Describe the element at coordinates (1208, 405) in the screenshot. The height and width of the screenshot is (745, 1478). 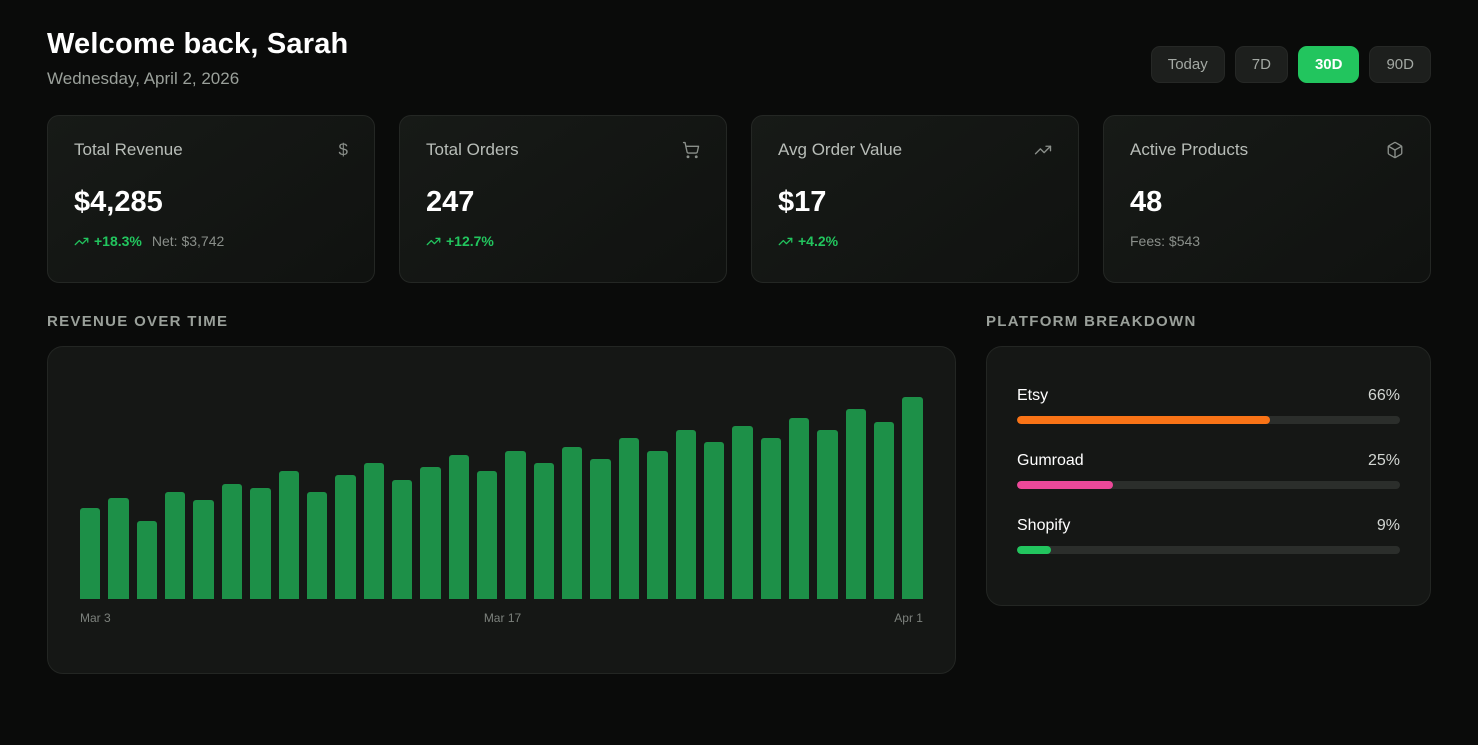
I see `platform-row-etsy: Etsy 66%` at that location.